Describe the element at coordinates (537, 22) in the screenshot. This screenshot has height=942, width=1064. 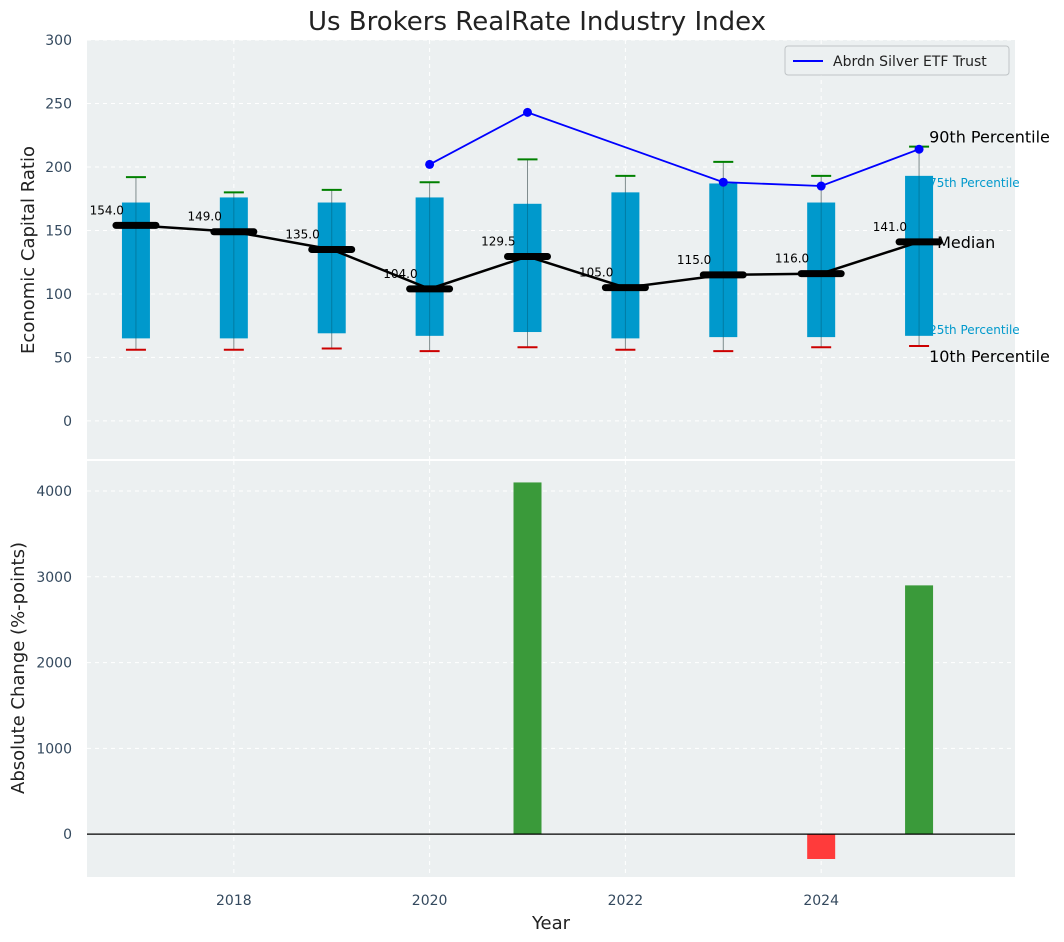
I see `chart-title: Us Brokers RealRate Industry Index` at that location.